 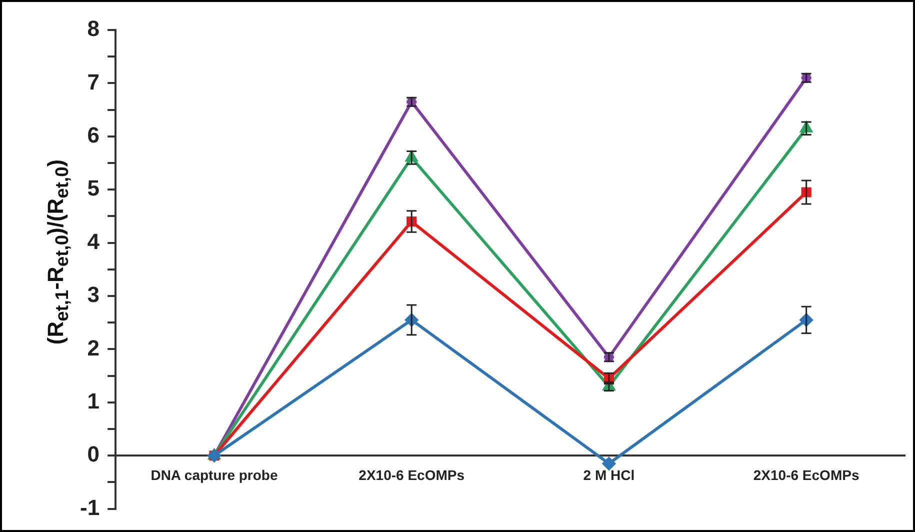 What do you see at coordinates (93, 401) in the screenshot?
I see `y-tick-label: 1` at bounding box center [93, 401].